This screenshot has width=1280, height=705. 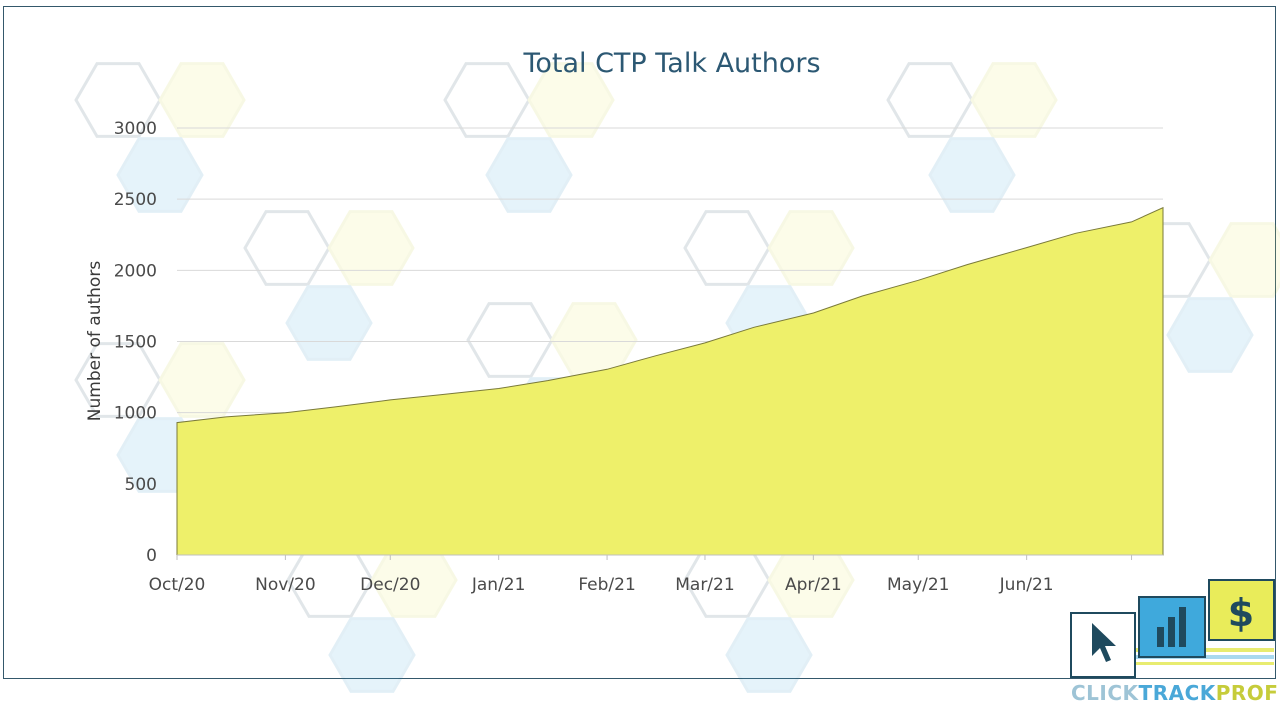 I want to click on x-tick-label: Feb/21, so click(x=606, y=585).